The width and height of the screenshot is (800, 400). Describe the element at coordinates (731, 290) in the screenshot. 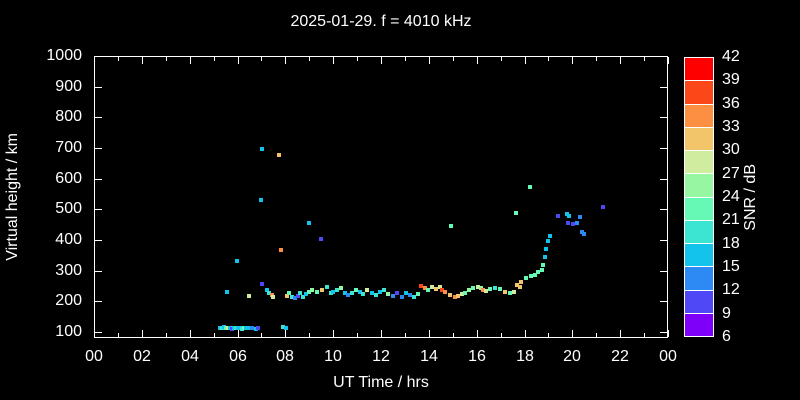

I see `colorbar-tick-label: 12` at that location.